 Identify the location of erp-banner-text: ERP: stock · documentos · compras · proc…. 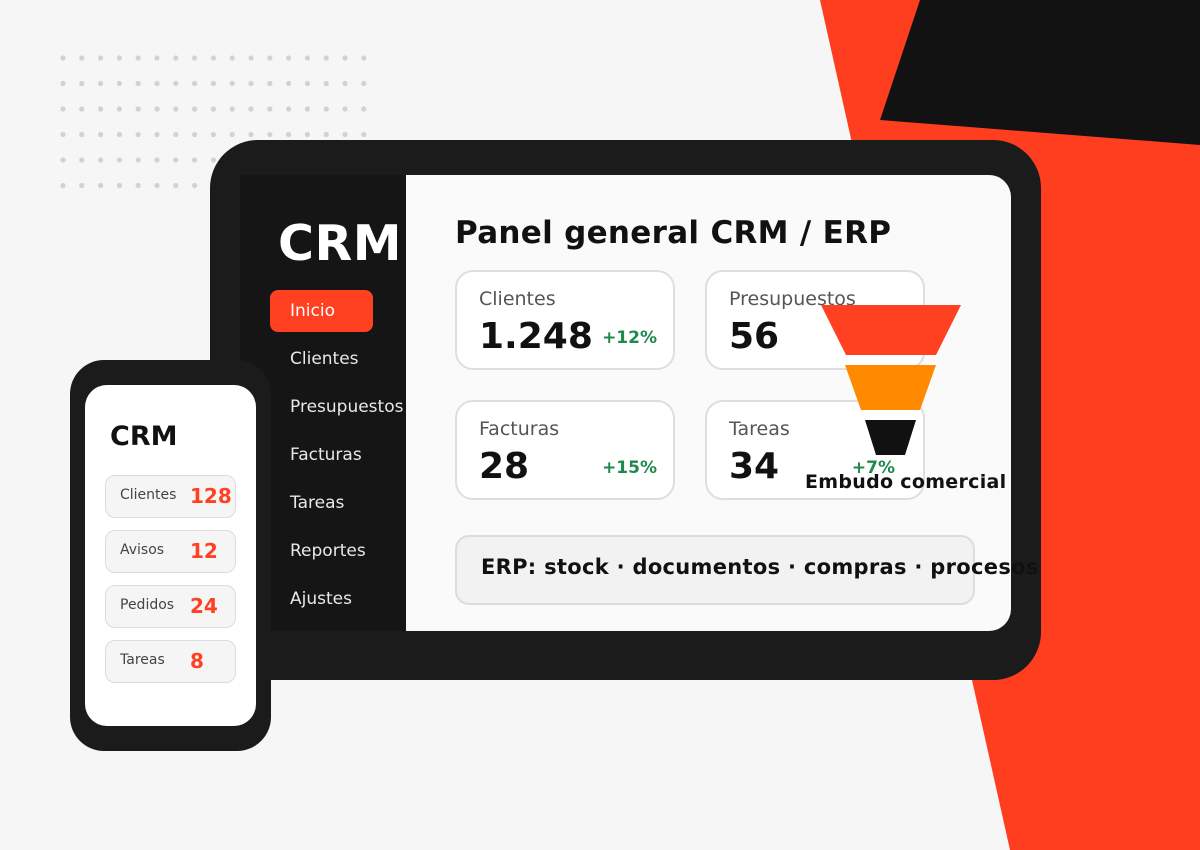
(760, 567).